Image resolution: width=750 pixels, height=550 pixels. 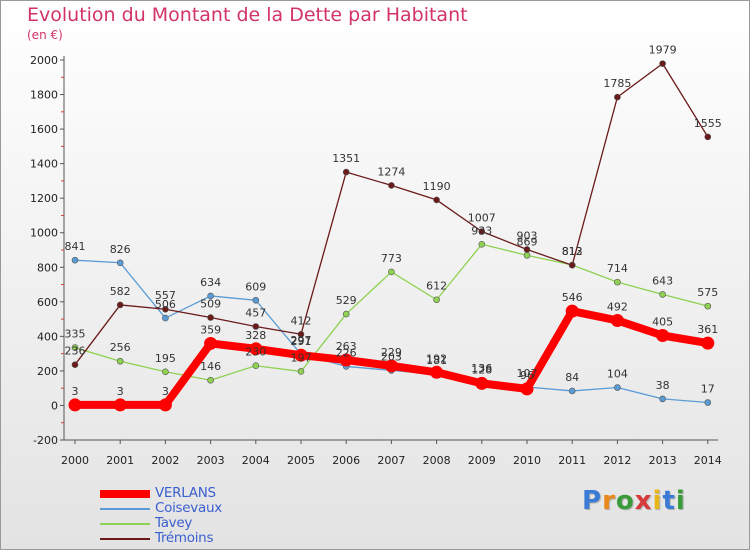 What do you see at coordinates (120, 347) in the screenshot?
I see `data-label: 256` at bounding box center [120, 347].